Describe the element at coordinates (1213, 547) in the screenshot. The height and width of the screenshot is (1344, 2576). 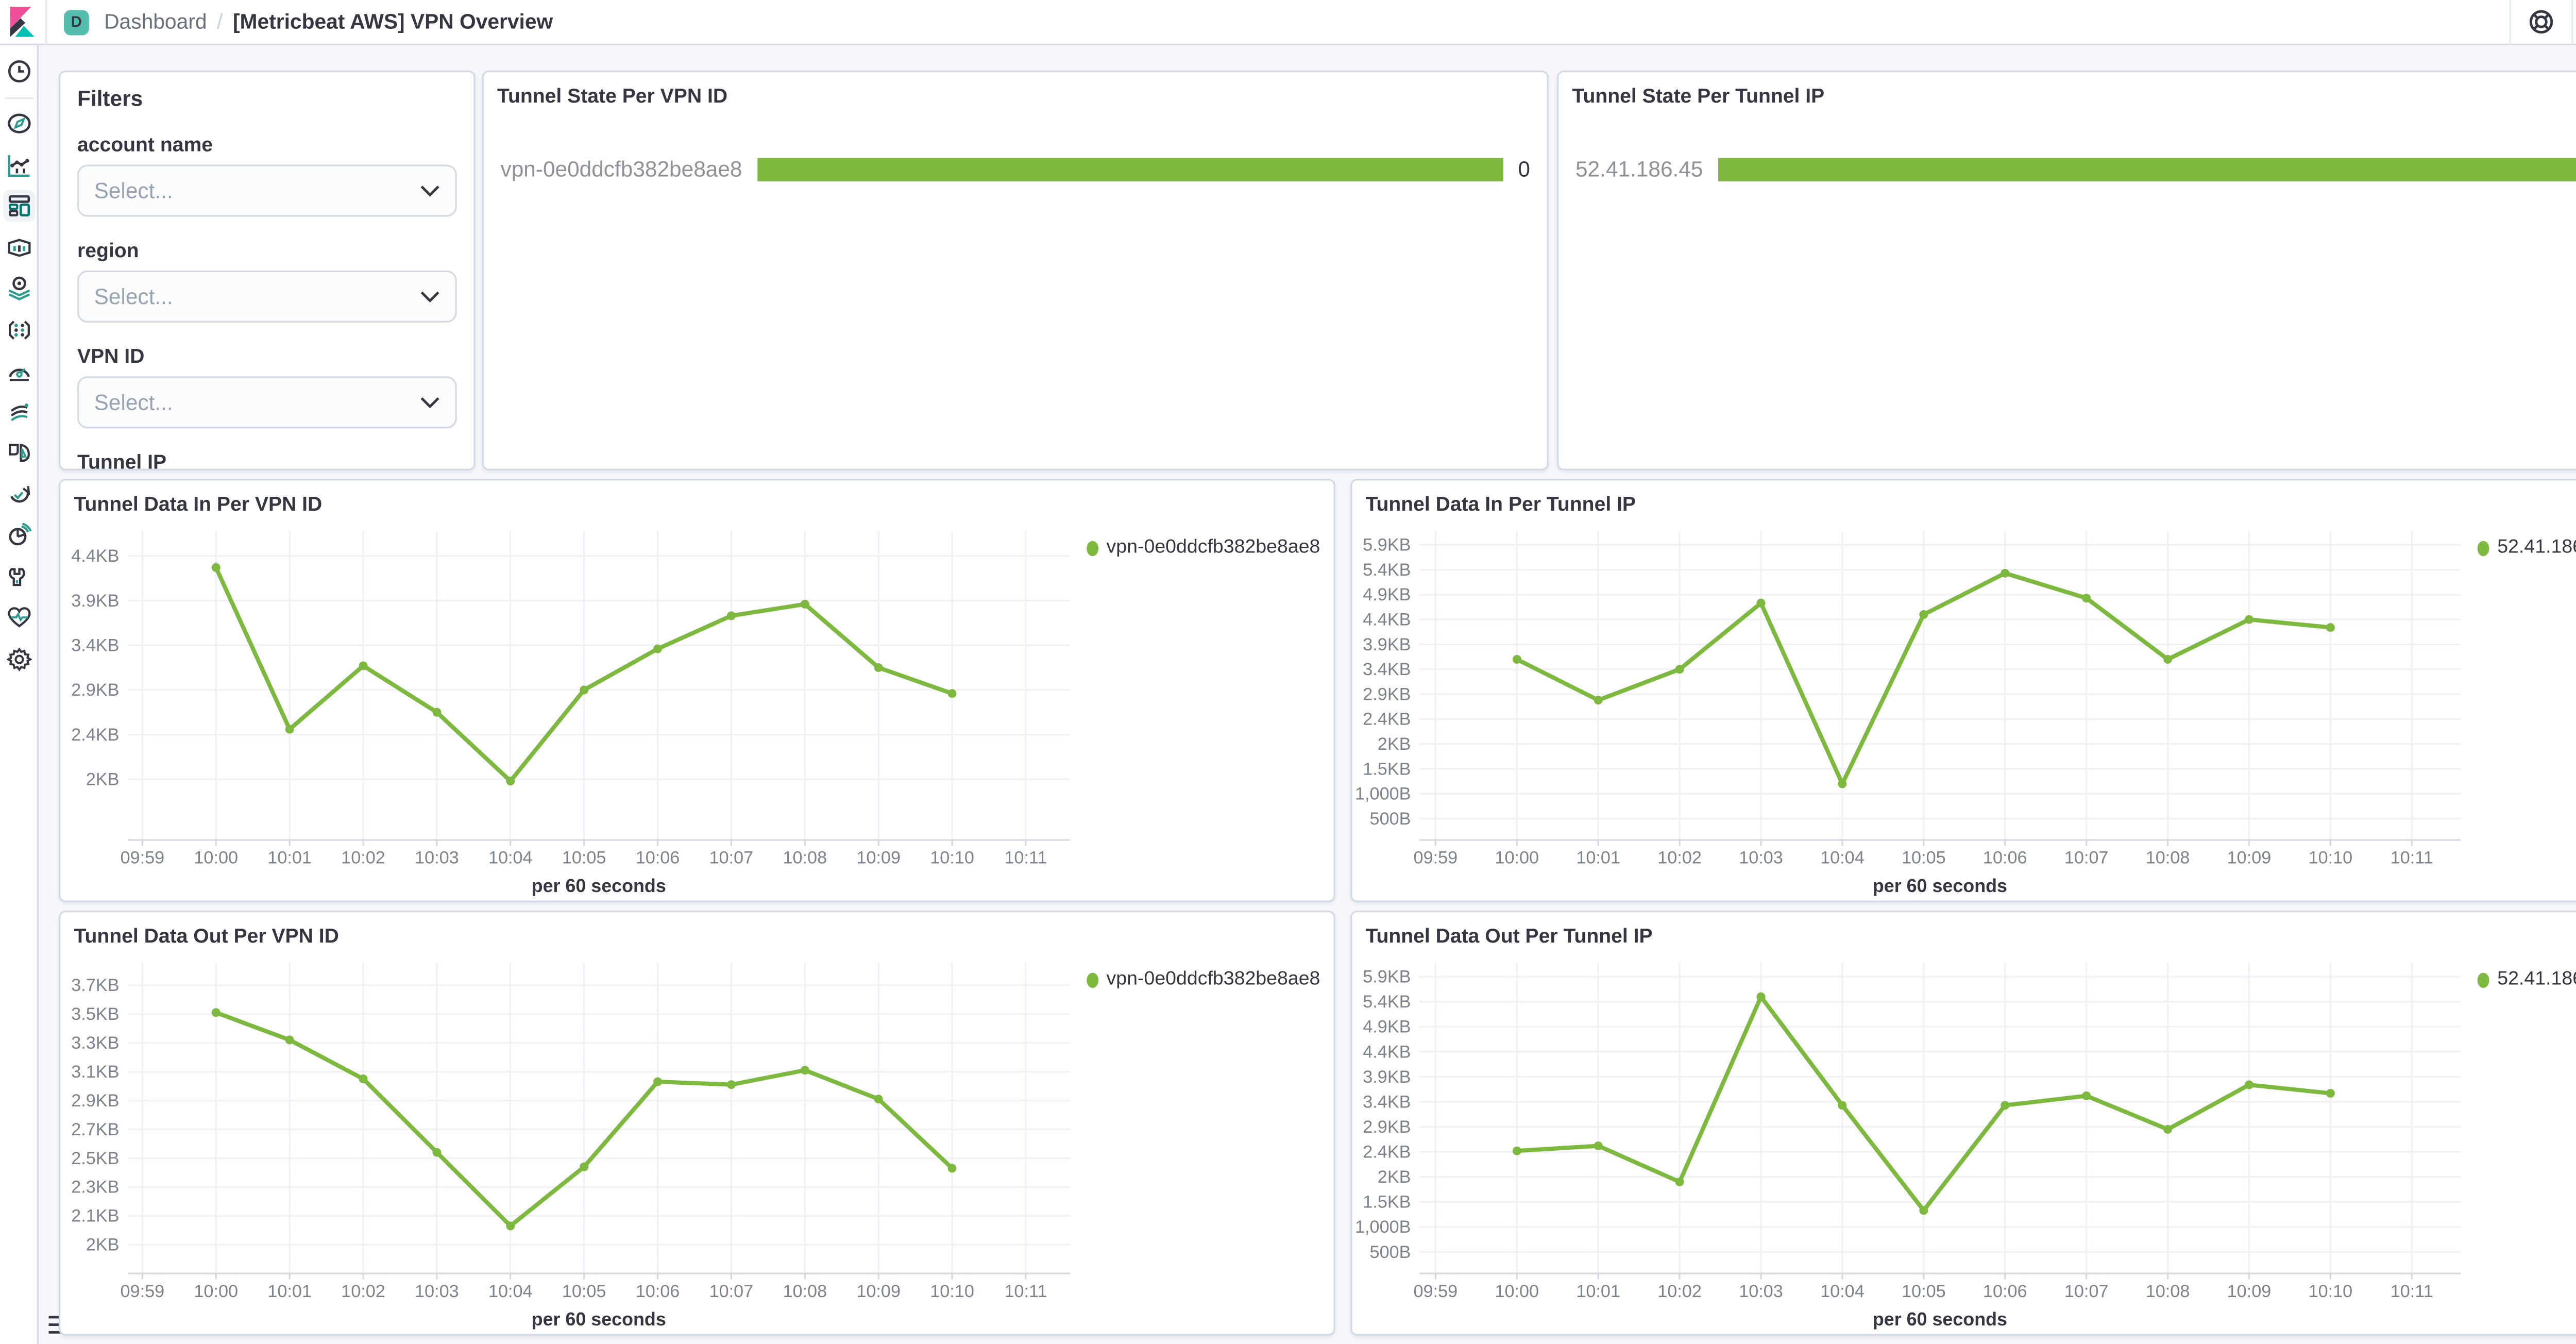
I see `legend-series-label: vpn-0e0ddcfb382be8ae8` at that location.